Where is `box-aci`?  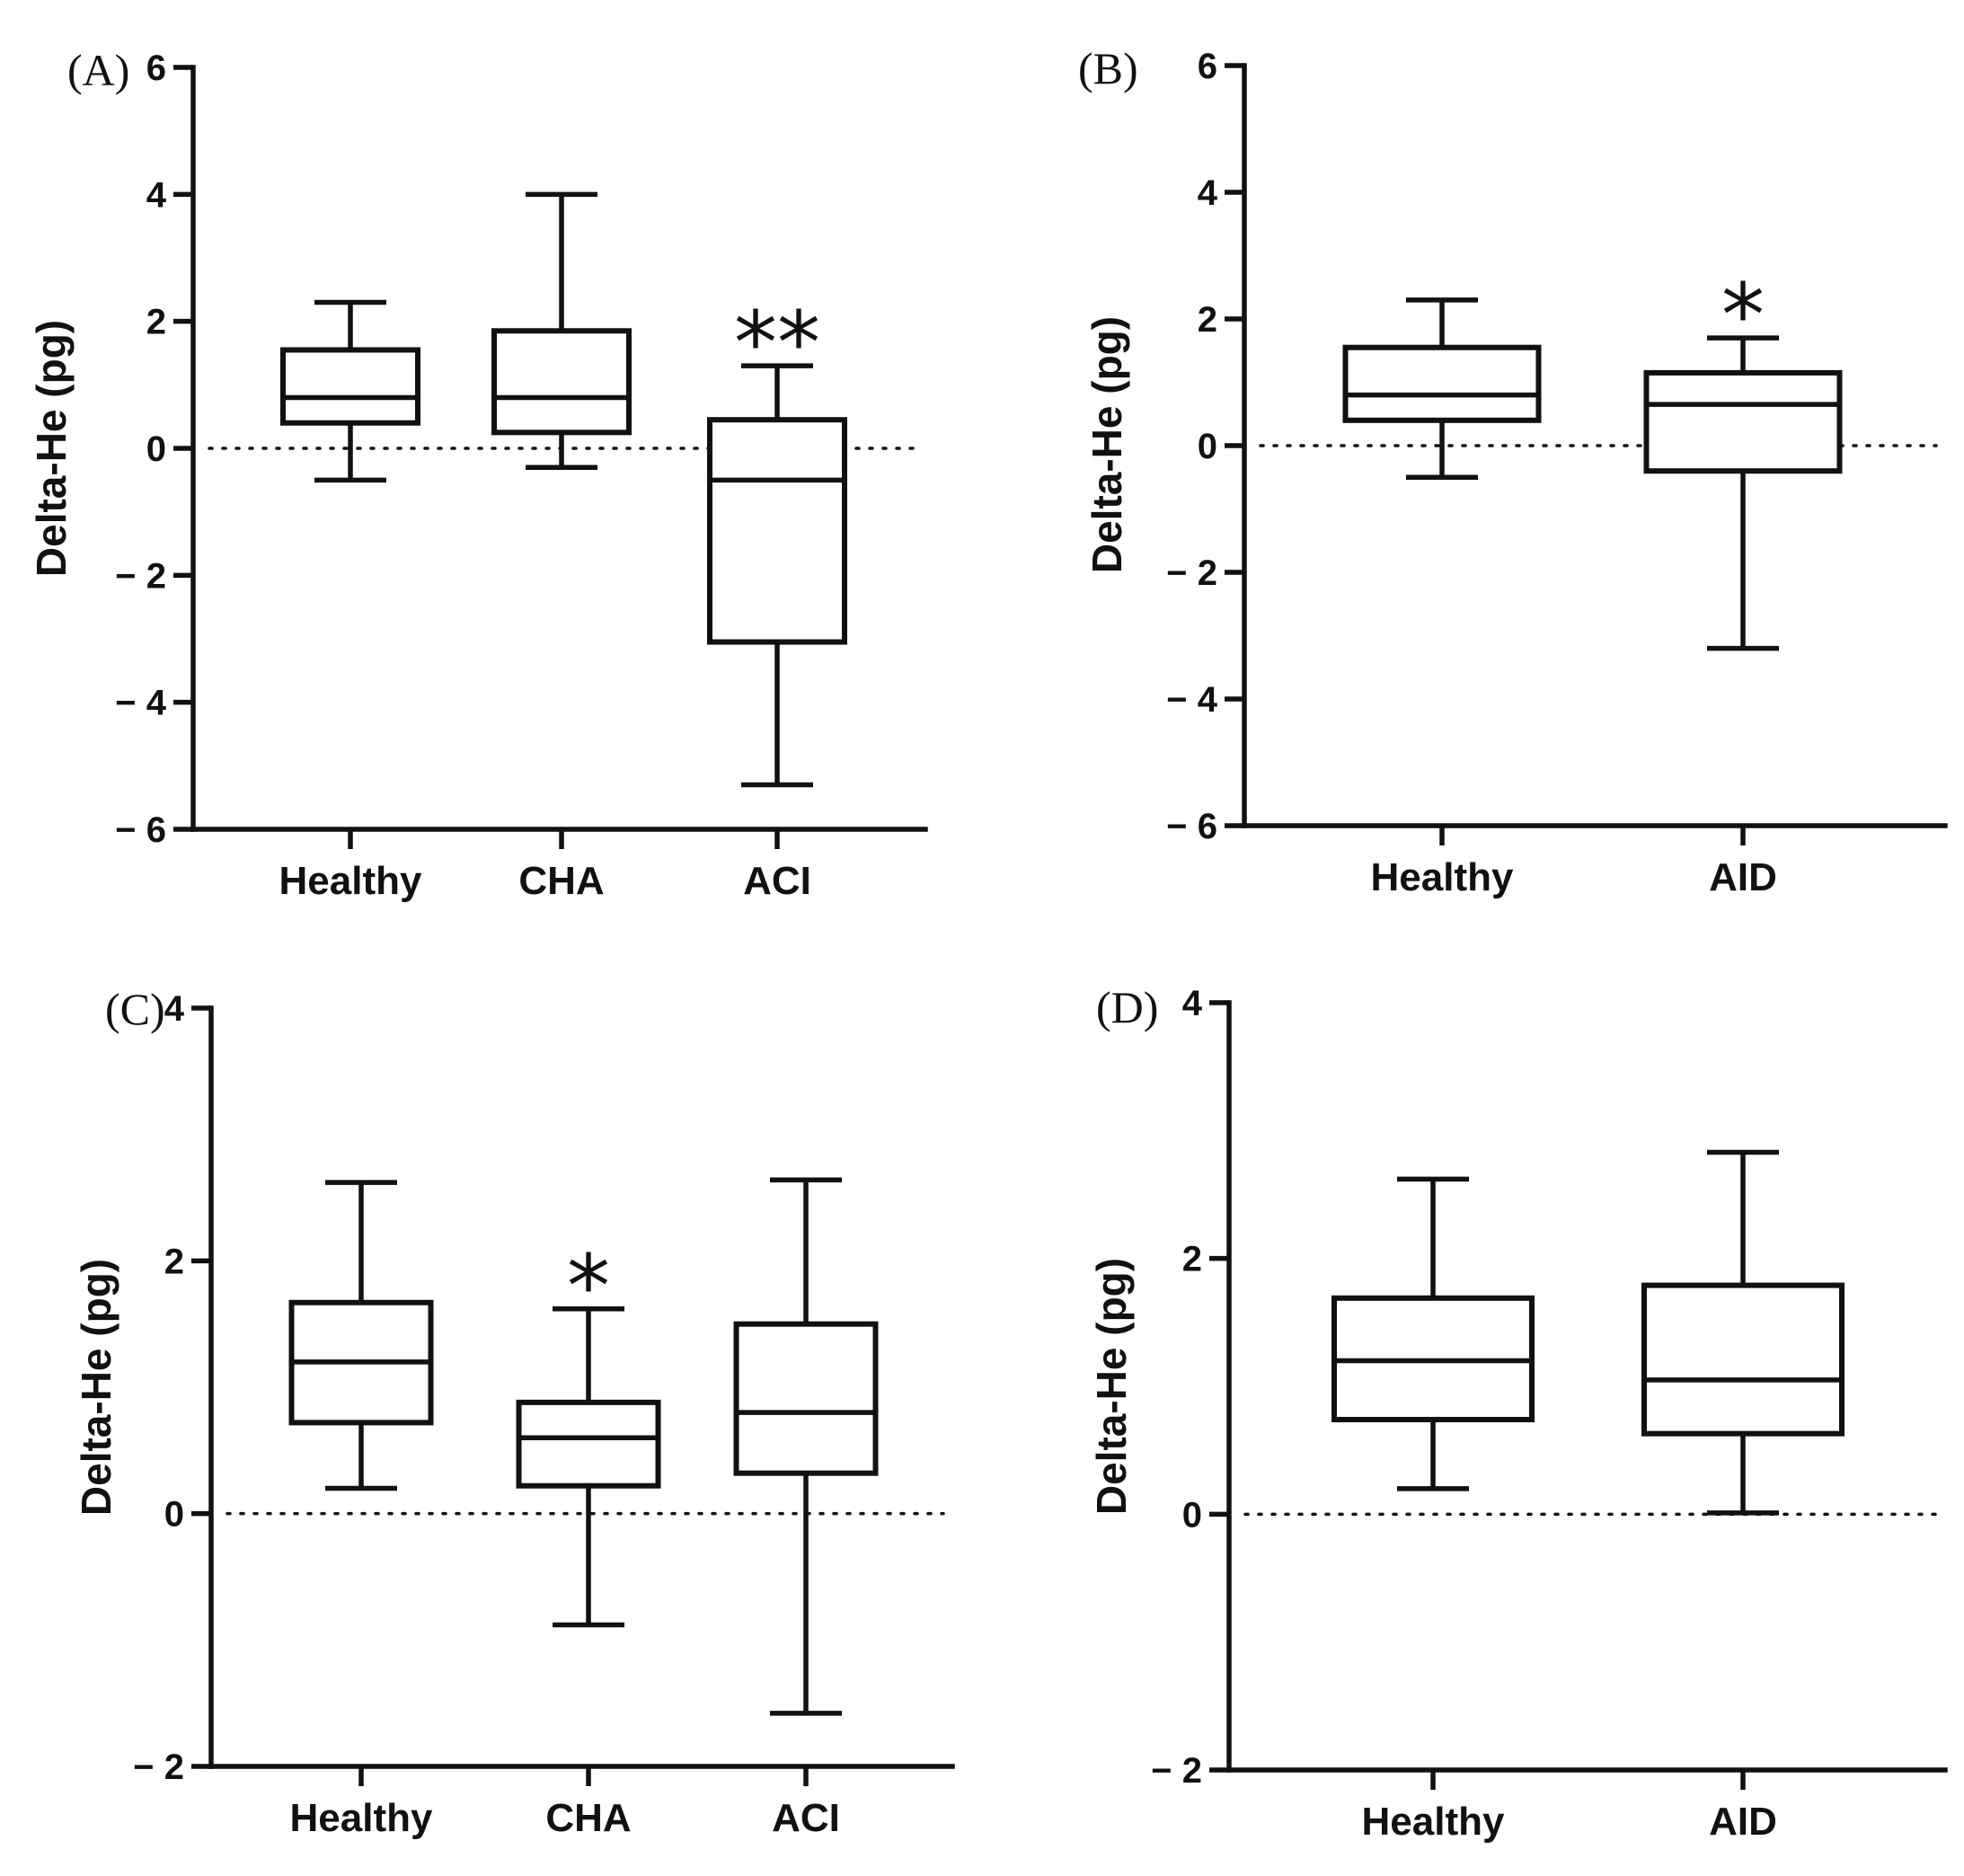 box-aci is located at coordinates (806, 1446).